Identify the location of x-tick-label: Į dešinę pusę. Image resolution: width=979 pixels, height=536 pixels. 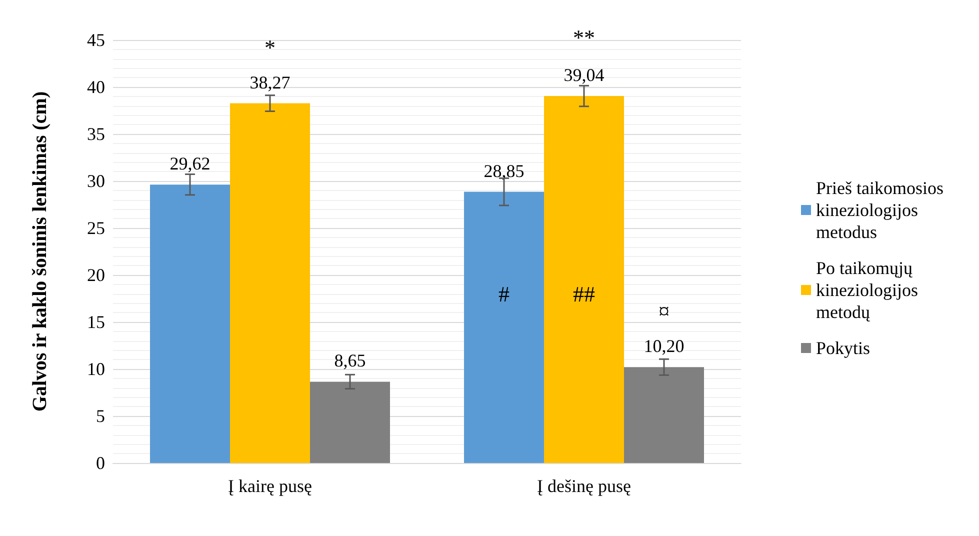
(584, 486).